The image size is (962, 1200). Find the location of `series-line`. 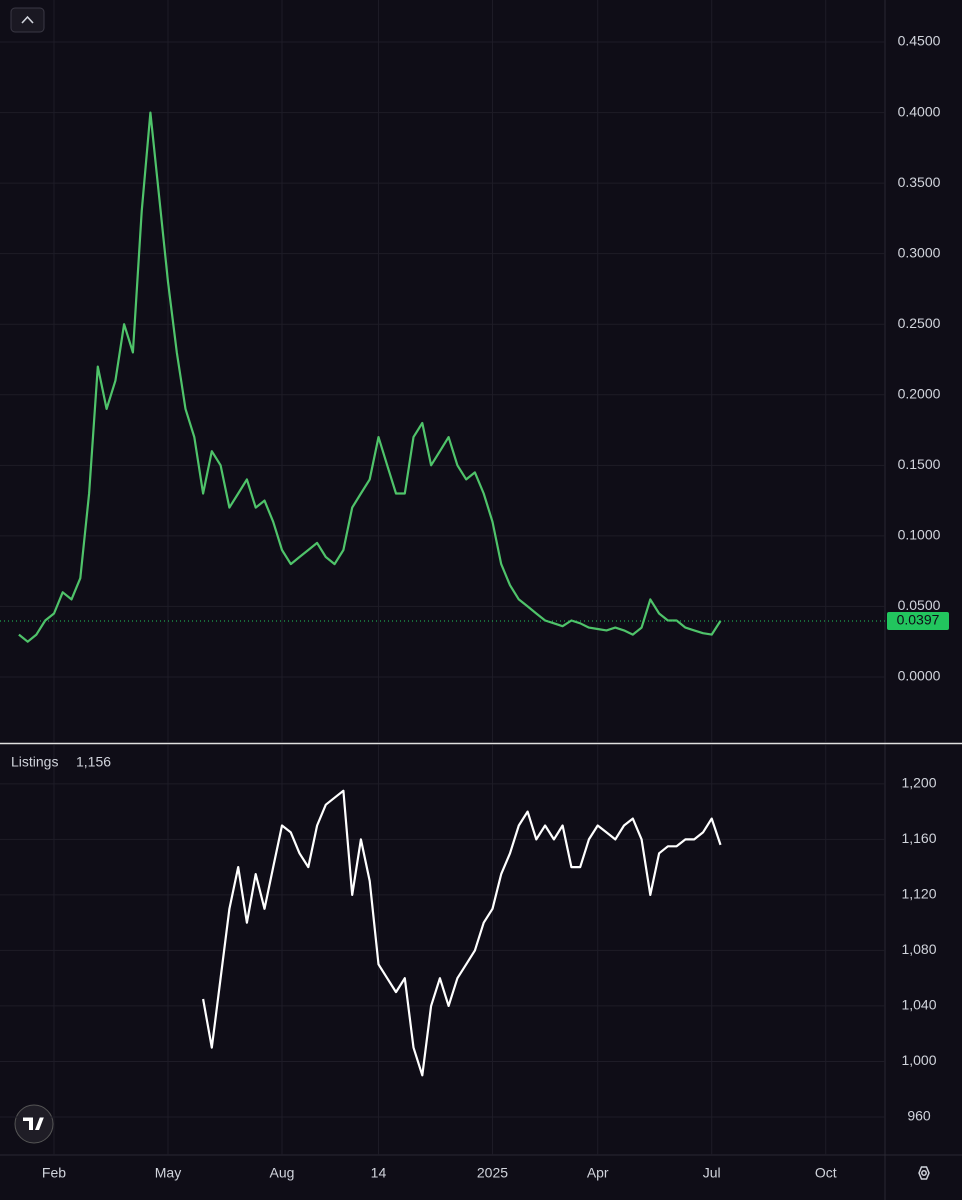

series-line is located at coordinates (462, 933).